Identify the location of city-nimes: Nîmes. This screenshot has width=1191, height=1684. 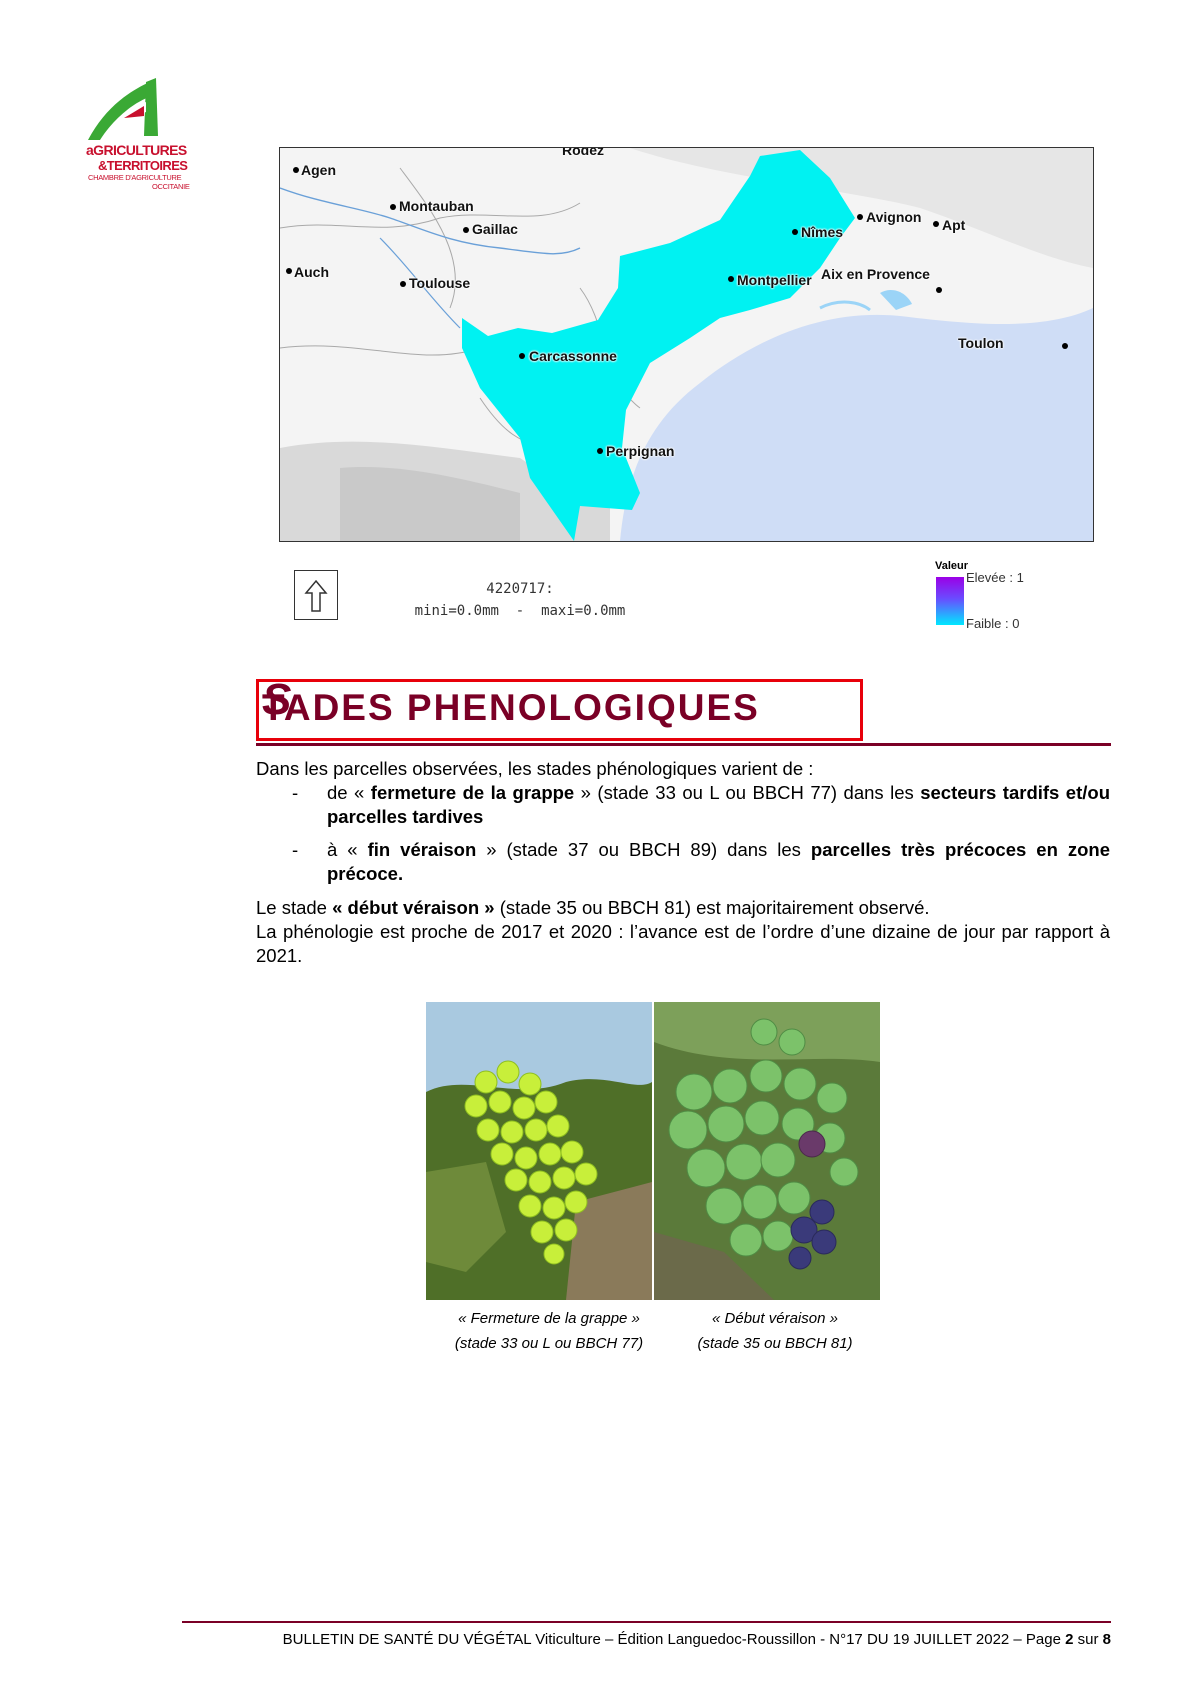
(822, 232).